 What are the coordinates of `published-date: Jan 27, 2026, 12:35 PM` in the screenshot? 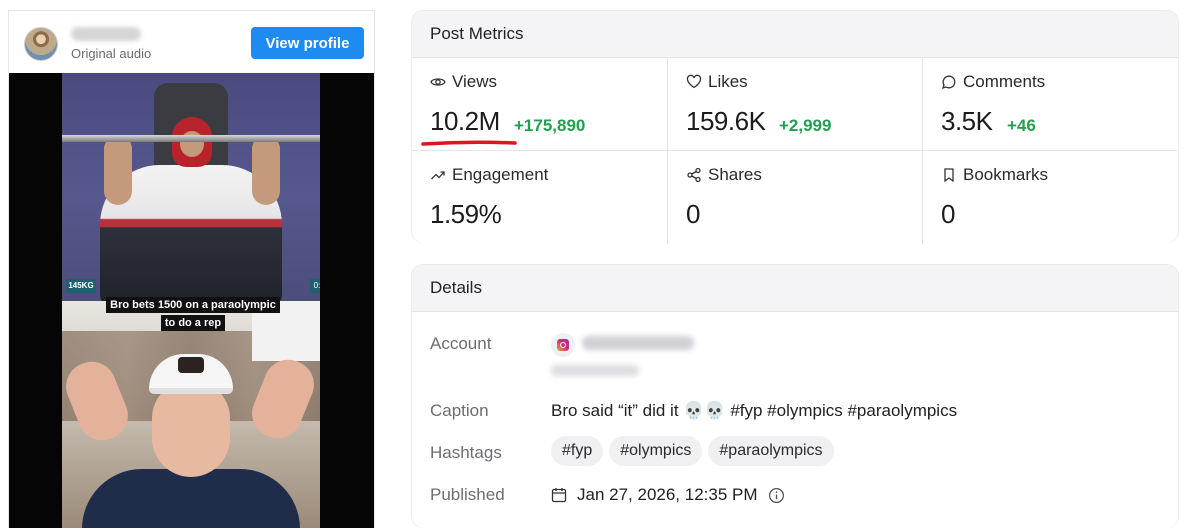 It's located at (667, 494).